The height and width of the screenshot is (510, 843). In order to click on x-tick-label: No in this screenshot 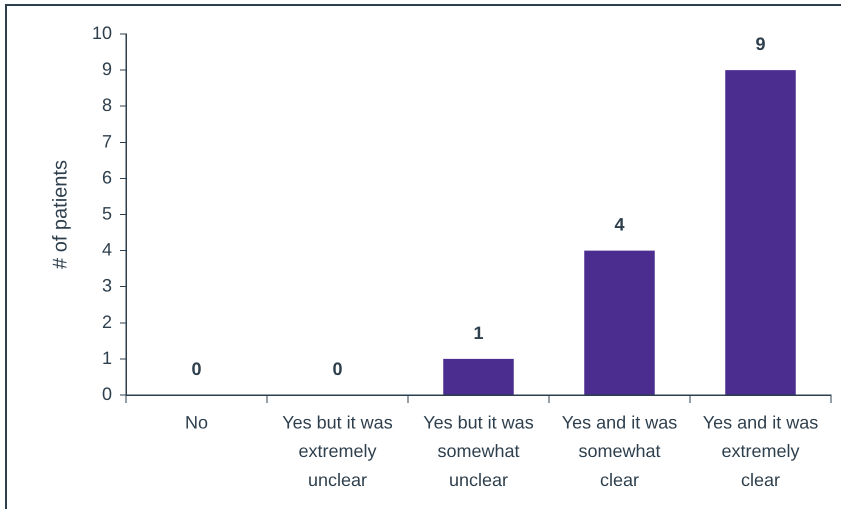, I will do `click(196, 422)`.